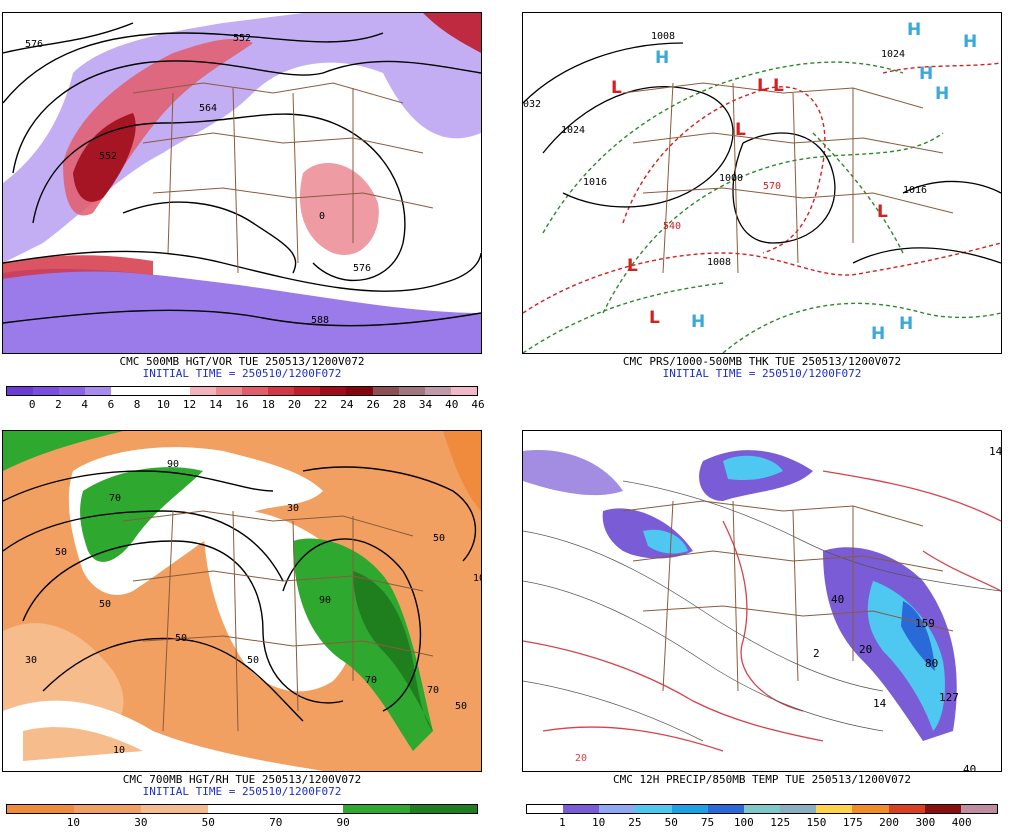 The width and height of the screenshot is (1024, 833). What do you see at coordinates (242, 779) in the screenshot?
I see `panel-caption: CMC 700MB HGT/RH TUE 250513/1200V072` at bounding box center [242, 779].